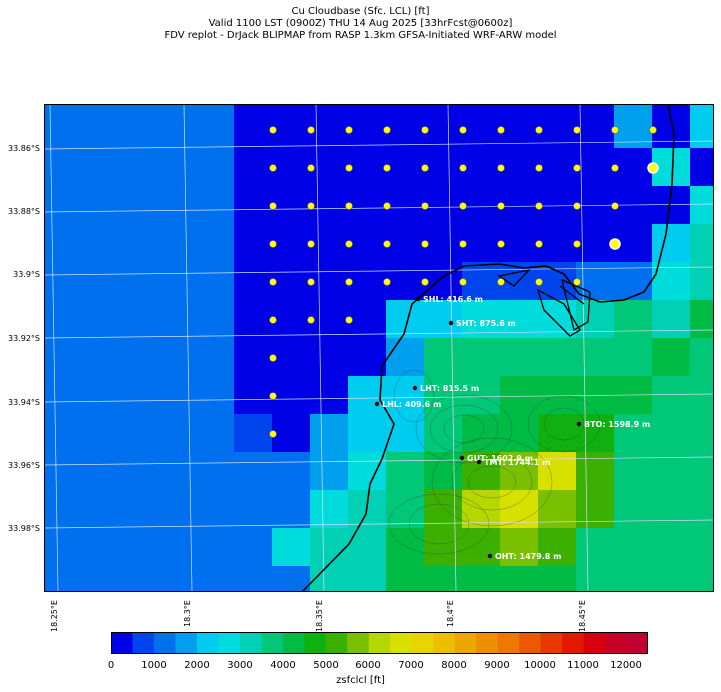 The image size is (721, 692). Describe the element at coordinates (450, 613) in the screenshot. I see `lon-label: 18.4°E` at that location.